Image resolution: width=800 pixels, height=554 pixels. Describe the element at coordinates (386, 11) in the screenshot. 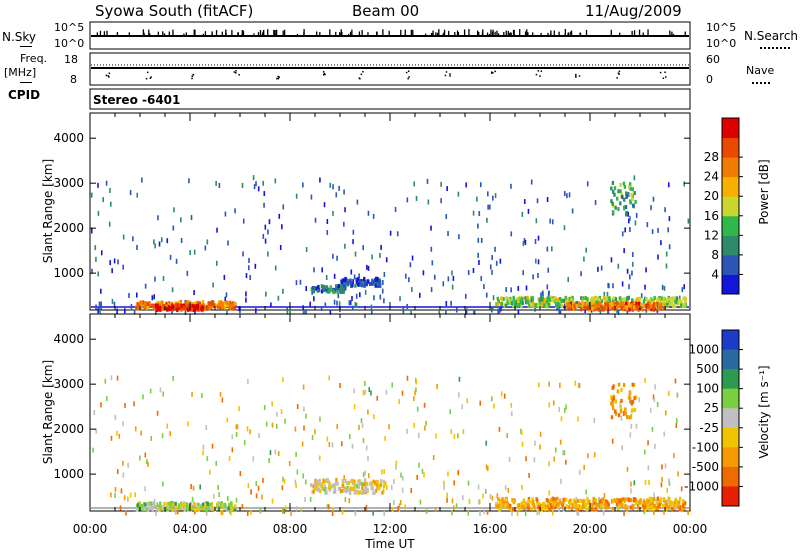

I see `beam-title: Beam 00` at that location.